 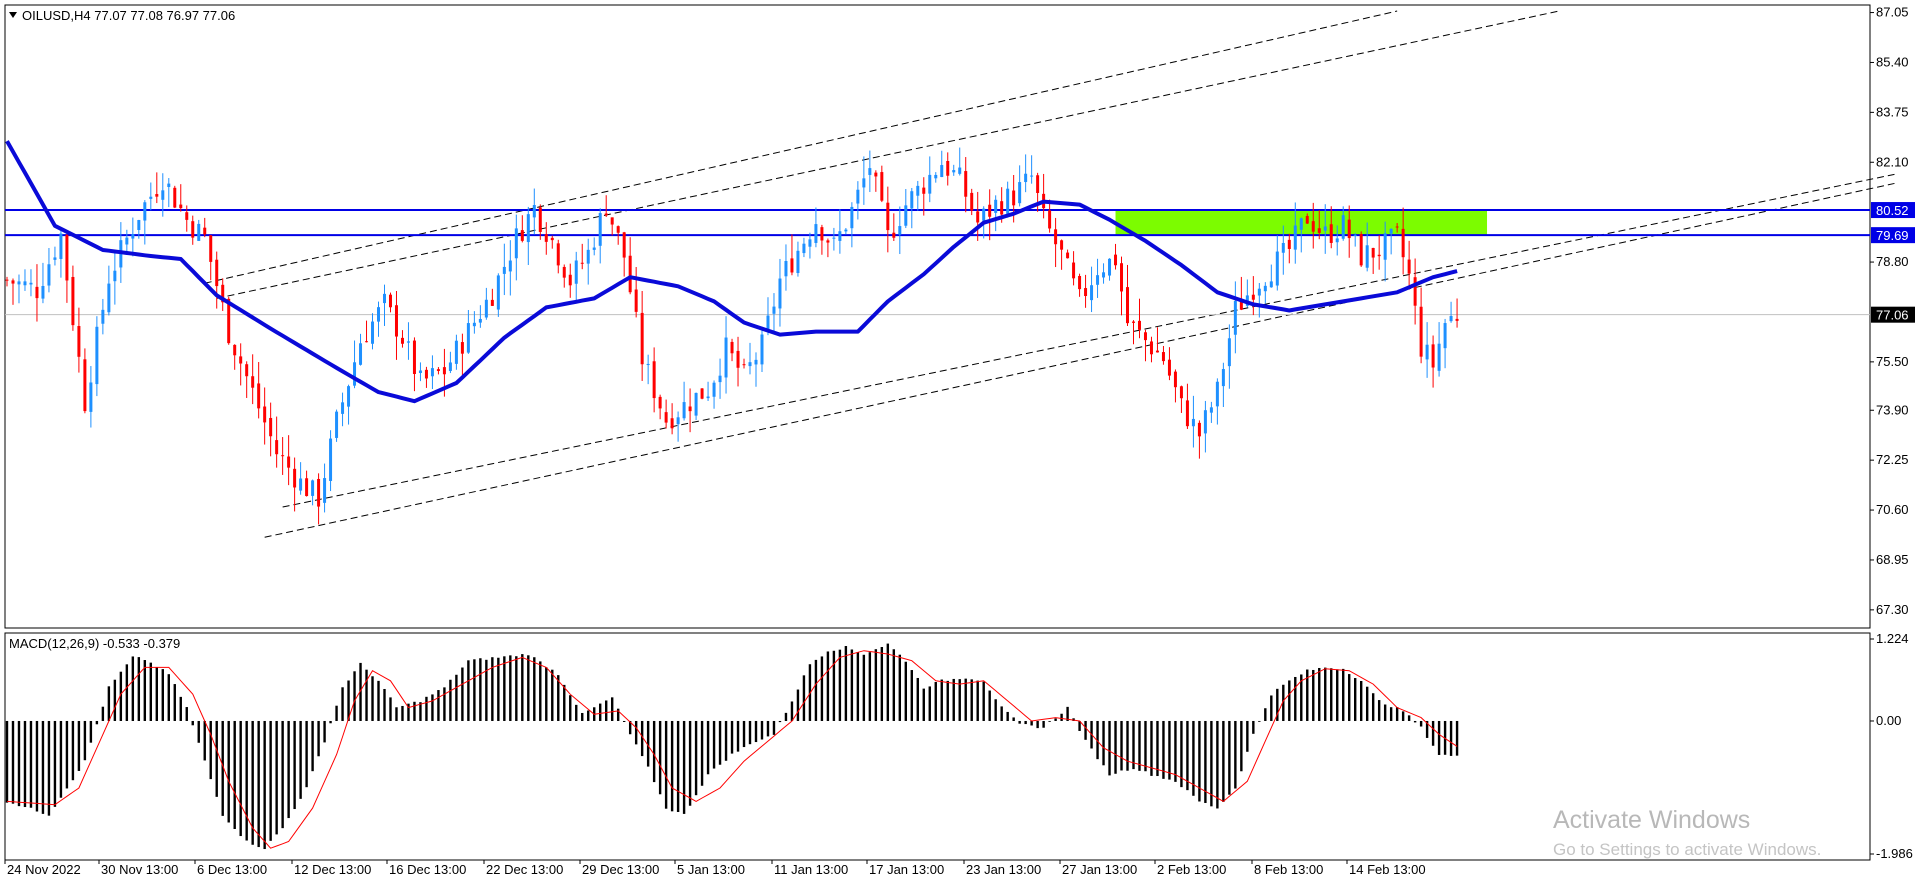 What do you see at coordinates (1892, 459) in the screenshot?
I see `price-tick-label: 72.25` at bounding box center [1892, 459].